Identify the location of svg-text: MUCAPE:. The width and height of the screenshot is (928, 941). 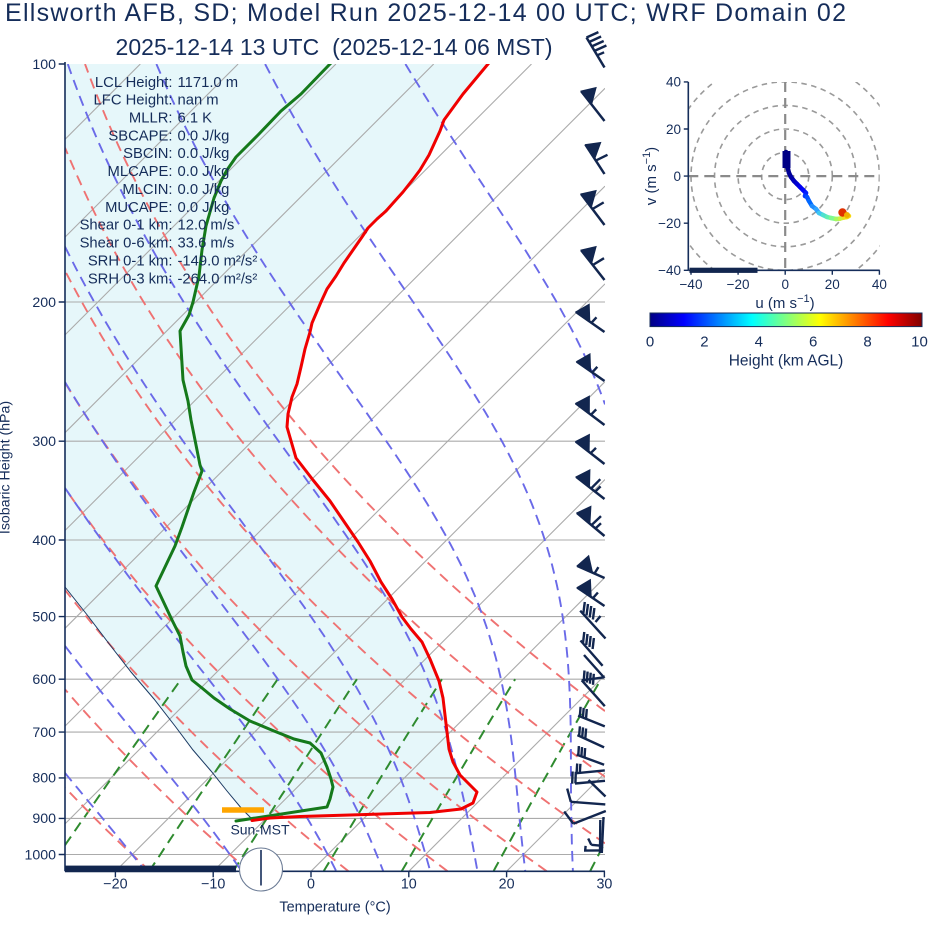
(138, 208).